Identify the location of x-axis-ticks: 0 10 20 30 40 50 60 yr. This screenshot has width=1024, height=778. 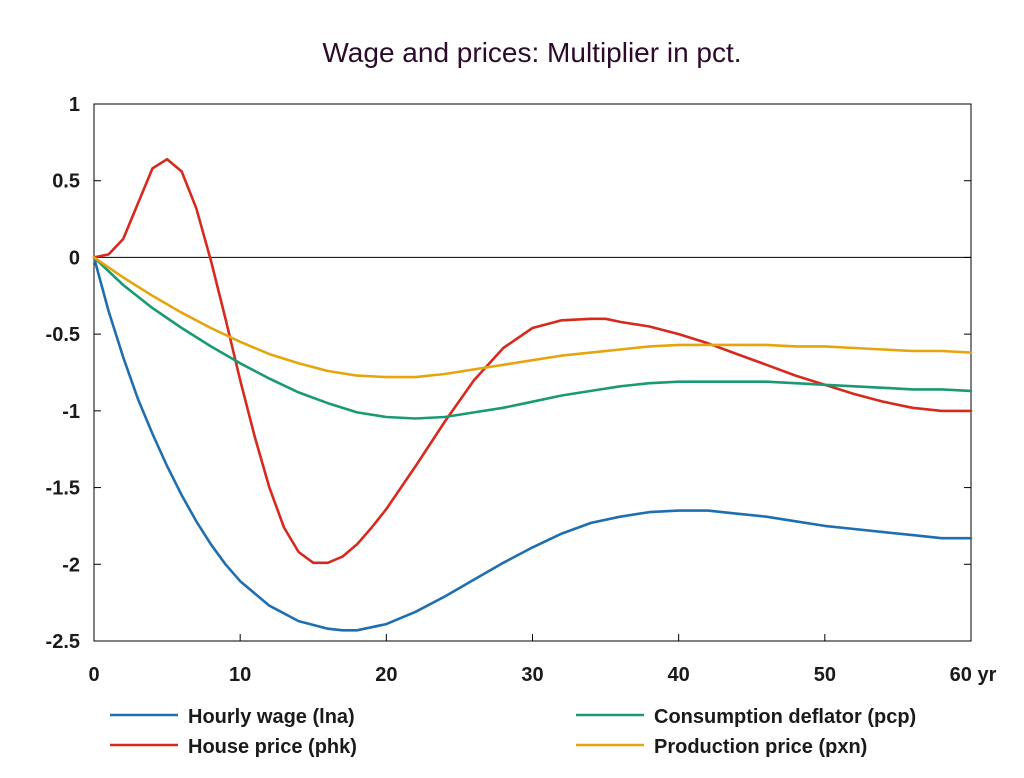
(542, 660).